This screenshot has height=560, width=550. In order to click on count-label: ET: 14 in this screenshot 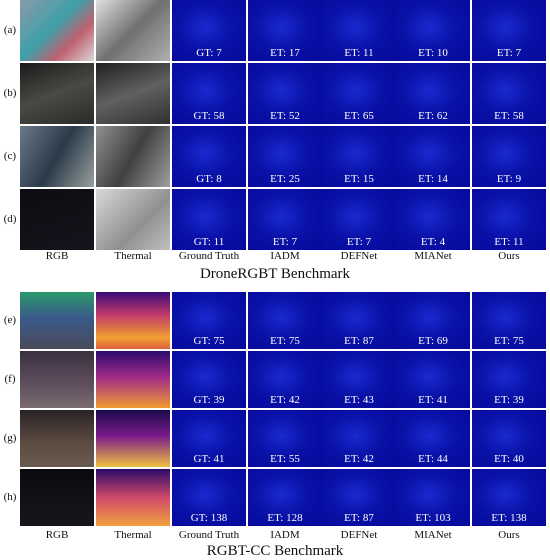, I will do `click(433, 179)`.